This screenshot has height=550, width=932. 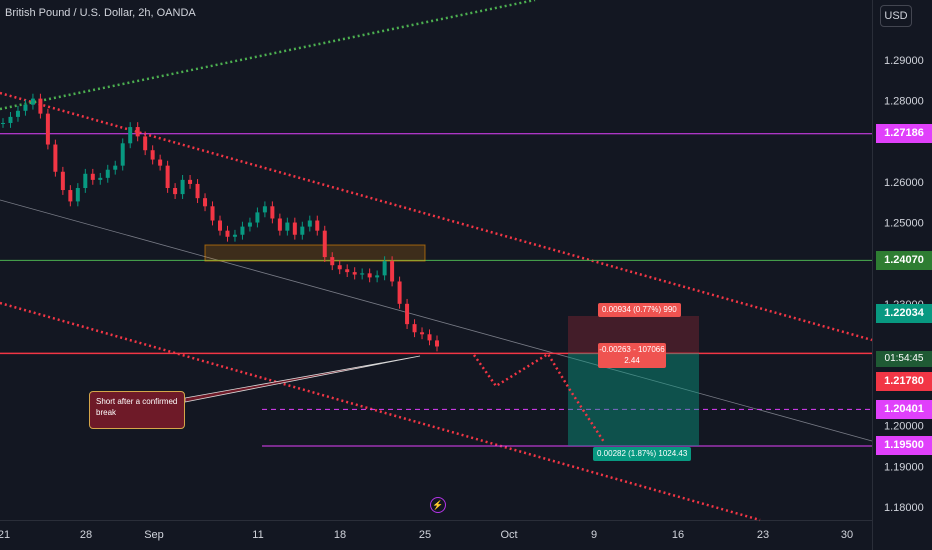 I want to click on time-tick-label: 28, so click(x=86, y=535).